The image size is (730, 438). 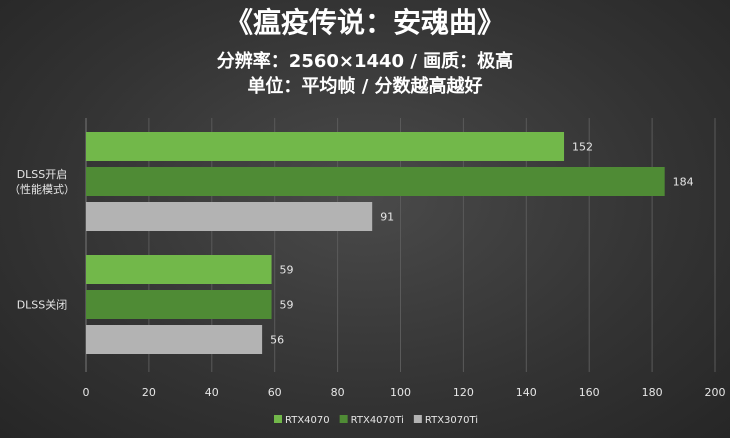 I want to click on x-tick-label: 60, so click(x=275, y=392).